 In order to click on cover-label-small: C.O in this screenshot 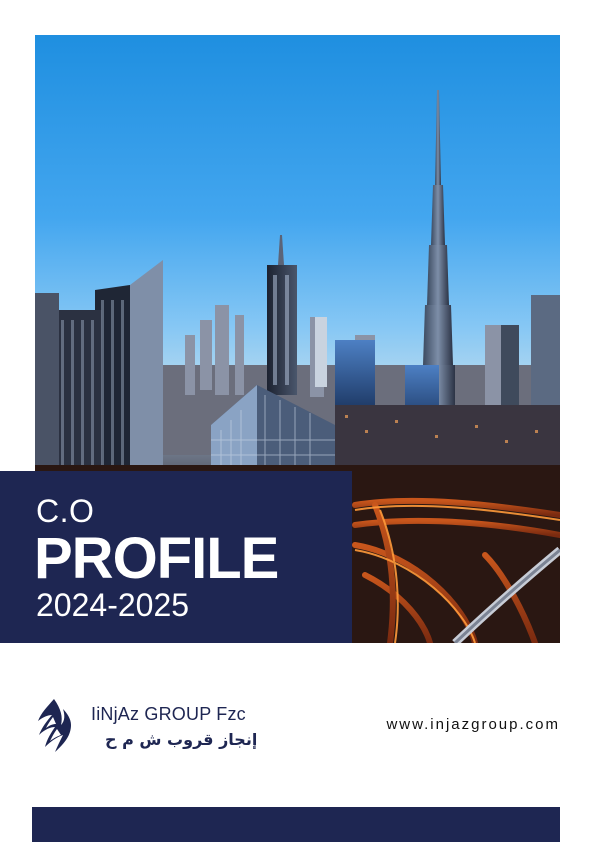, I will do `click(65, 511)`.